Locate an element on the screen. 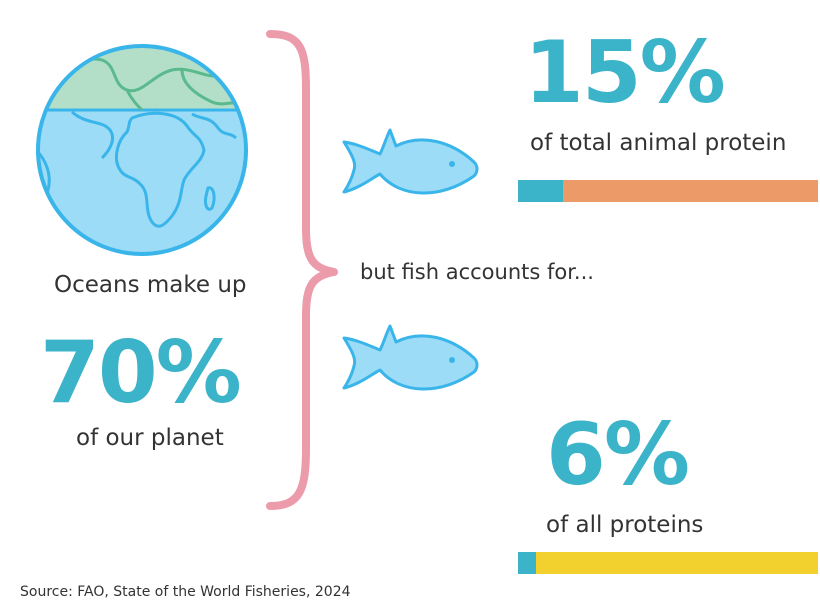 The image size is (820, 615). bar-all-proteins is located at coordinates (668, 563).